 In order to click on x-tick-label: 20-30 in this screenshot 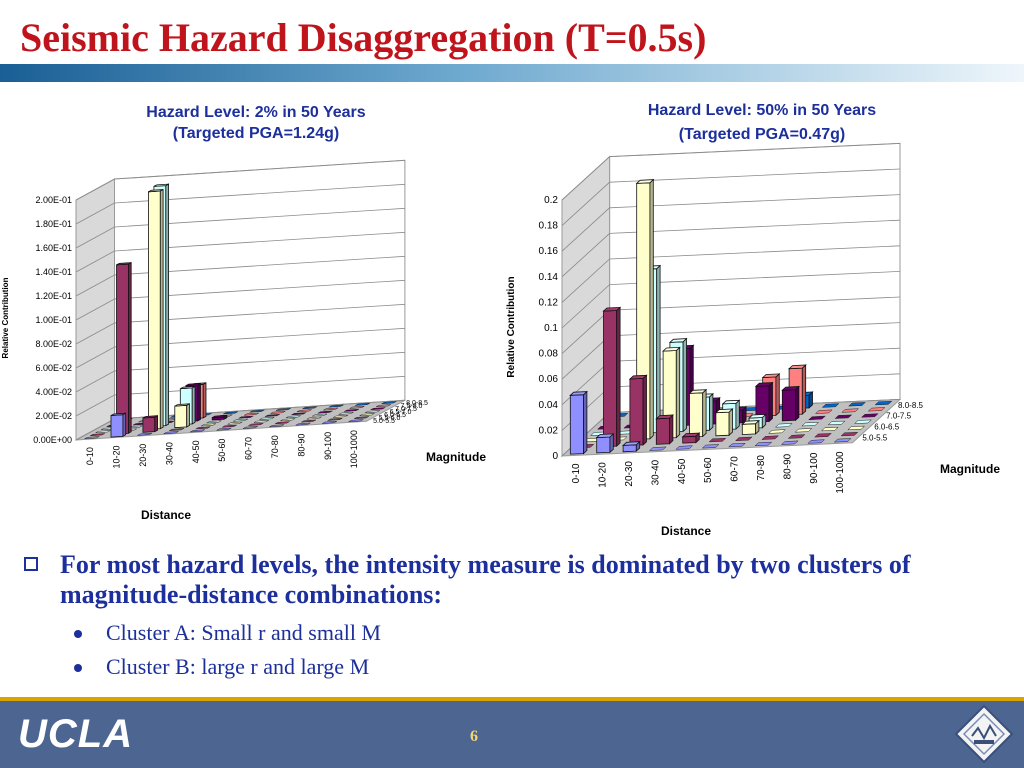, I will do `click(629, 474)`.